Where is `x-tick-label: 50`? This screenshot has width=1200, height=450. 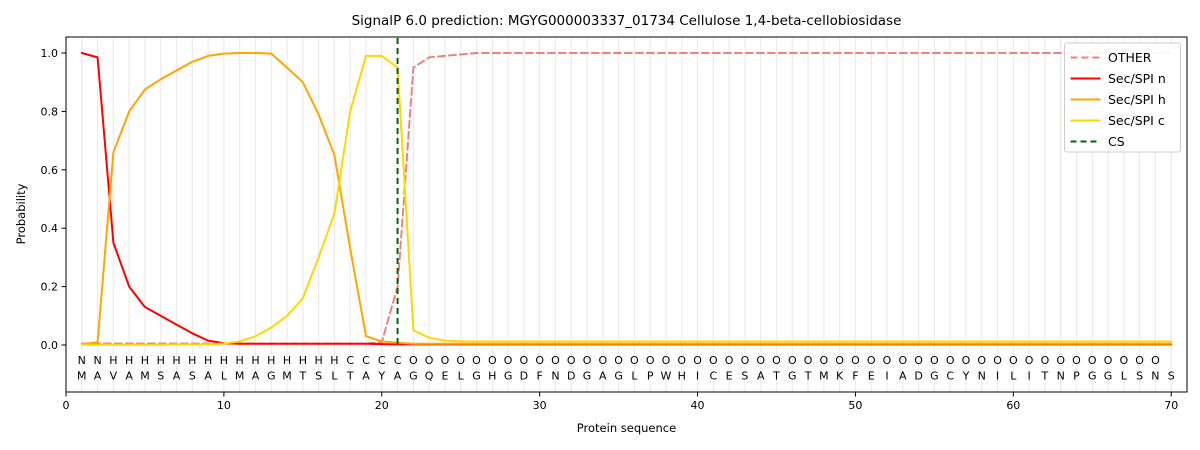 x-tick-label: 50 is located at coordinates (855, 405).